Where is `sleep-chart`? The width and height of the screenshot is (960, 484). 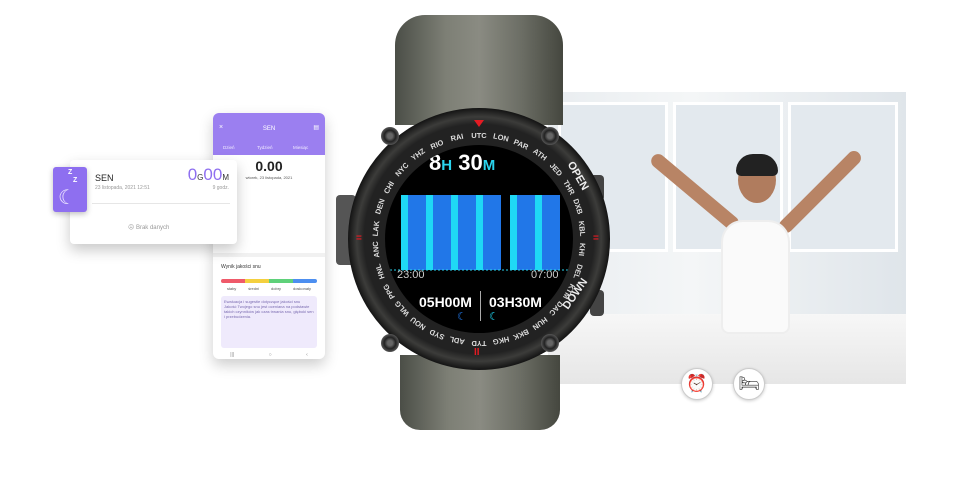
sleep-chart is located at coordinates (479, 233).